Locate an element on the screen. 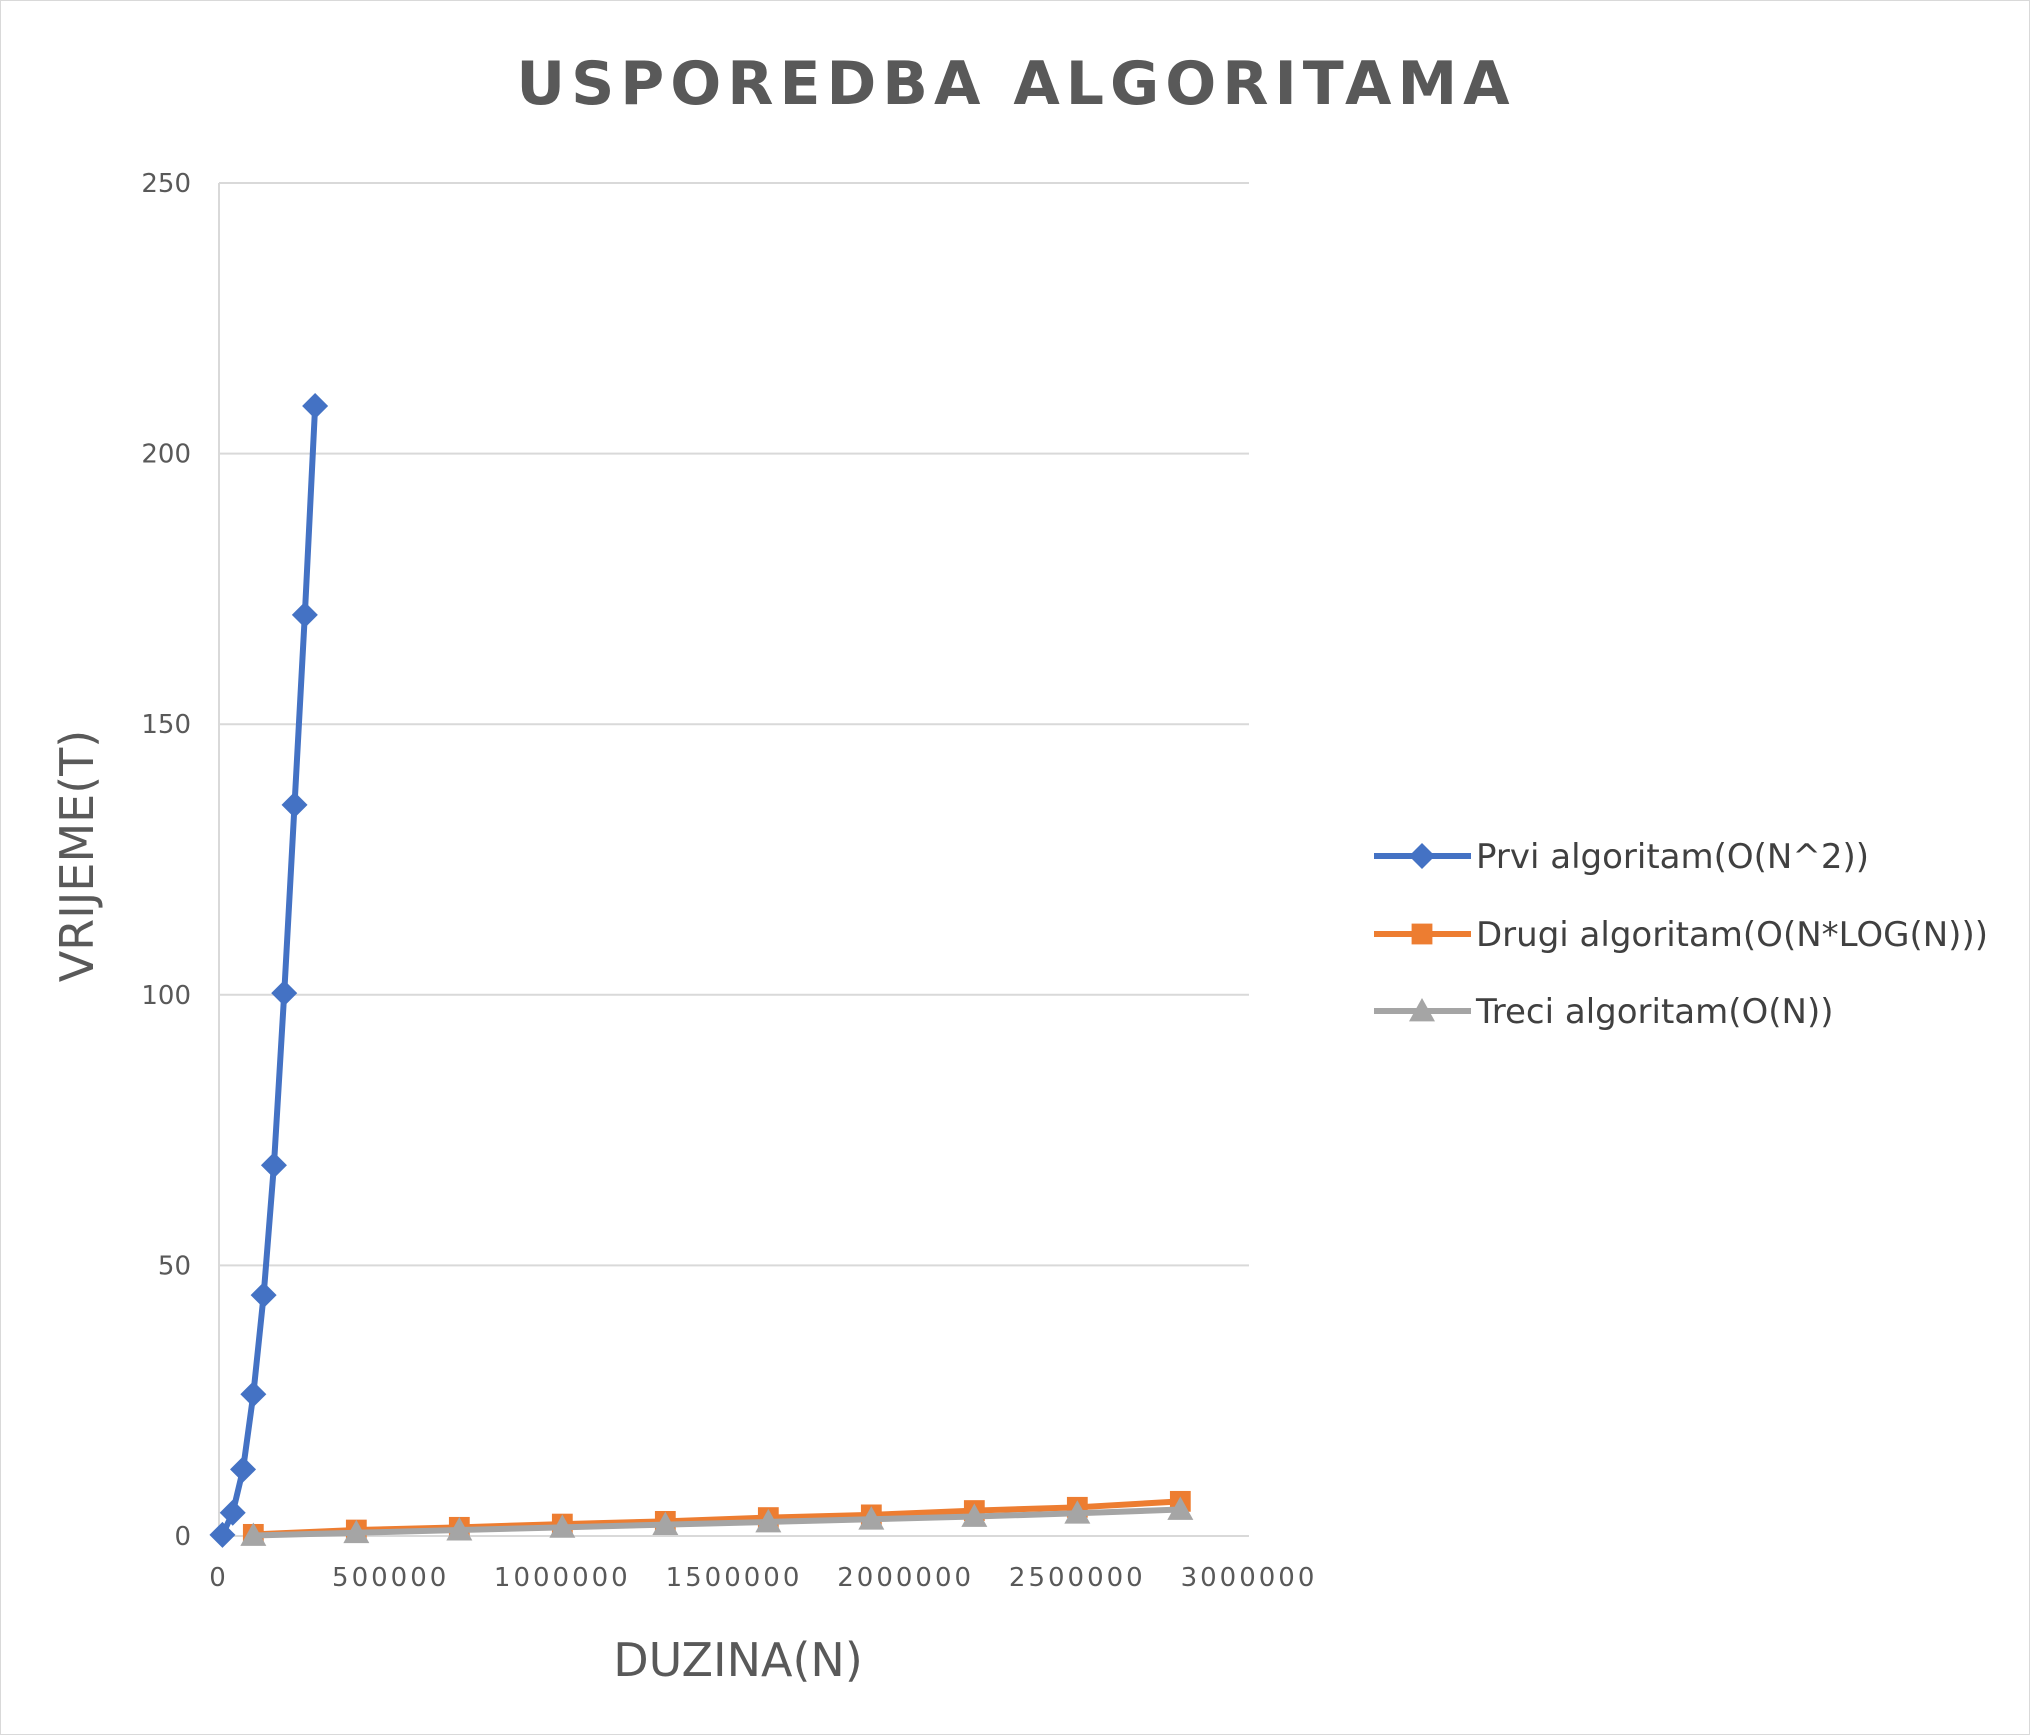 Image resolution: width=2030 pixels, height=1736 pixels. y-tick-label: 200 is located at coordinates (166, 455).